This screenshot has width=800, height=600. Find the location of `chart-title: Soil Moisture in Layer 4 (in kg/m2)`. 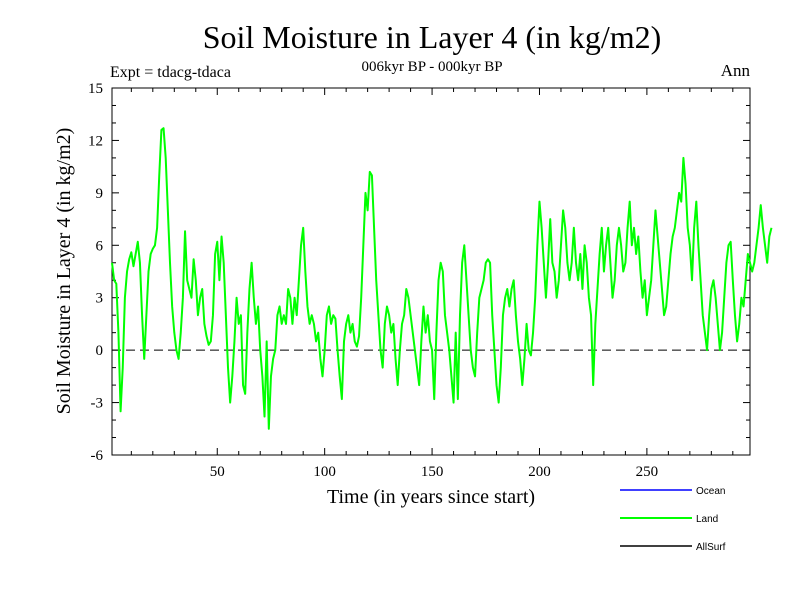

chart-title: Soil Moisture in Layer 4 (in kg/m2) is located at coordinates (432, 37).